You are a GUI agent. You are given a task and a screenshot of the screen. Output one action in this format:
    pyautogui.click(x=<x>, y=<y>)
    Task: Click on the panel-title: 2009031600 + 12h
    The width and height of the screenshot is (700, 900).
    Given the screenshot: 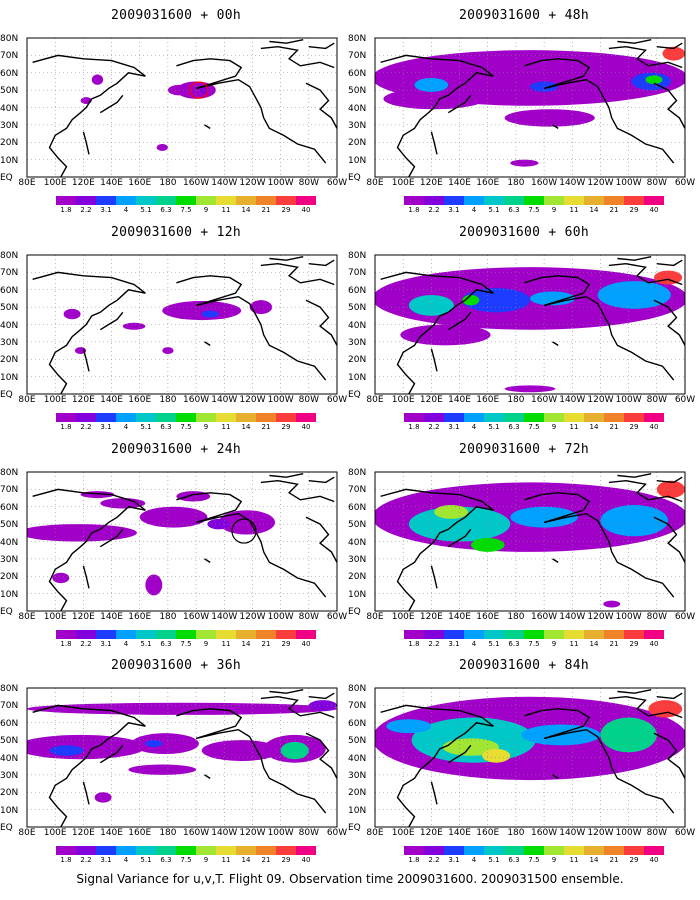 What is the action you would take?
    pyautogui.click(x=176, y=232)
    